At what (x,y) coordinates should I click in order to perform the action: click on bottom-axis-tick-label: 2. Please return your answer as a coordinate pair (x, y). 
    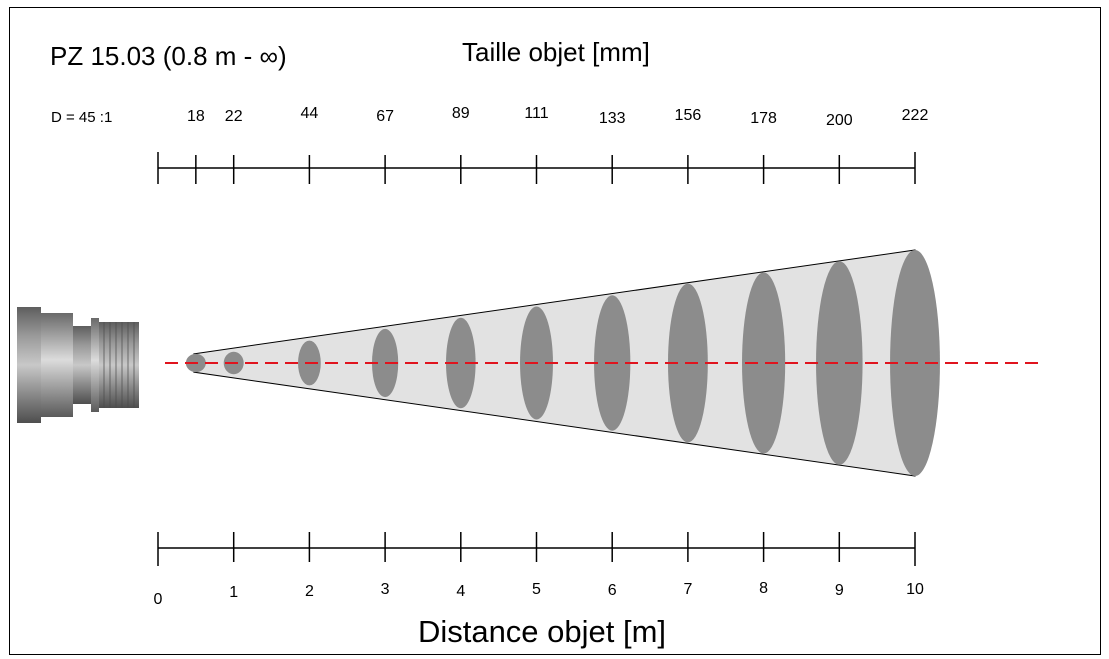
    Looking at the image, I should click on (309, 591).